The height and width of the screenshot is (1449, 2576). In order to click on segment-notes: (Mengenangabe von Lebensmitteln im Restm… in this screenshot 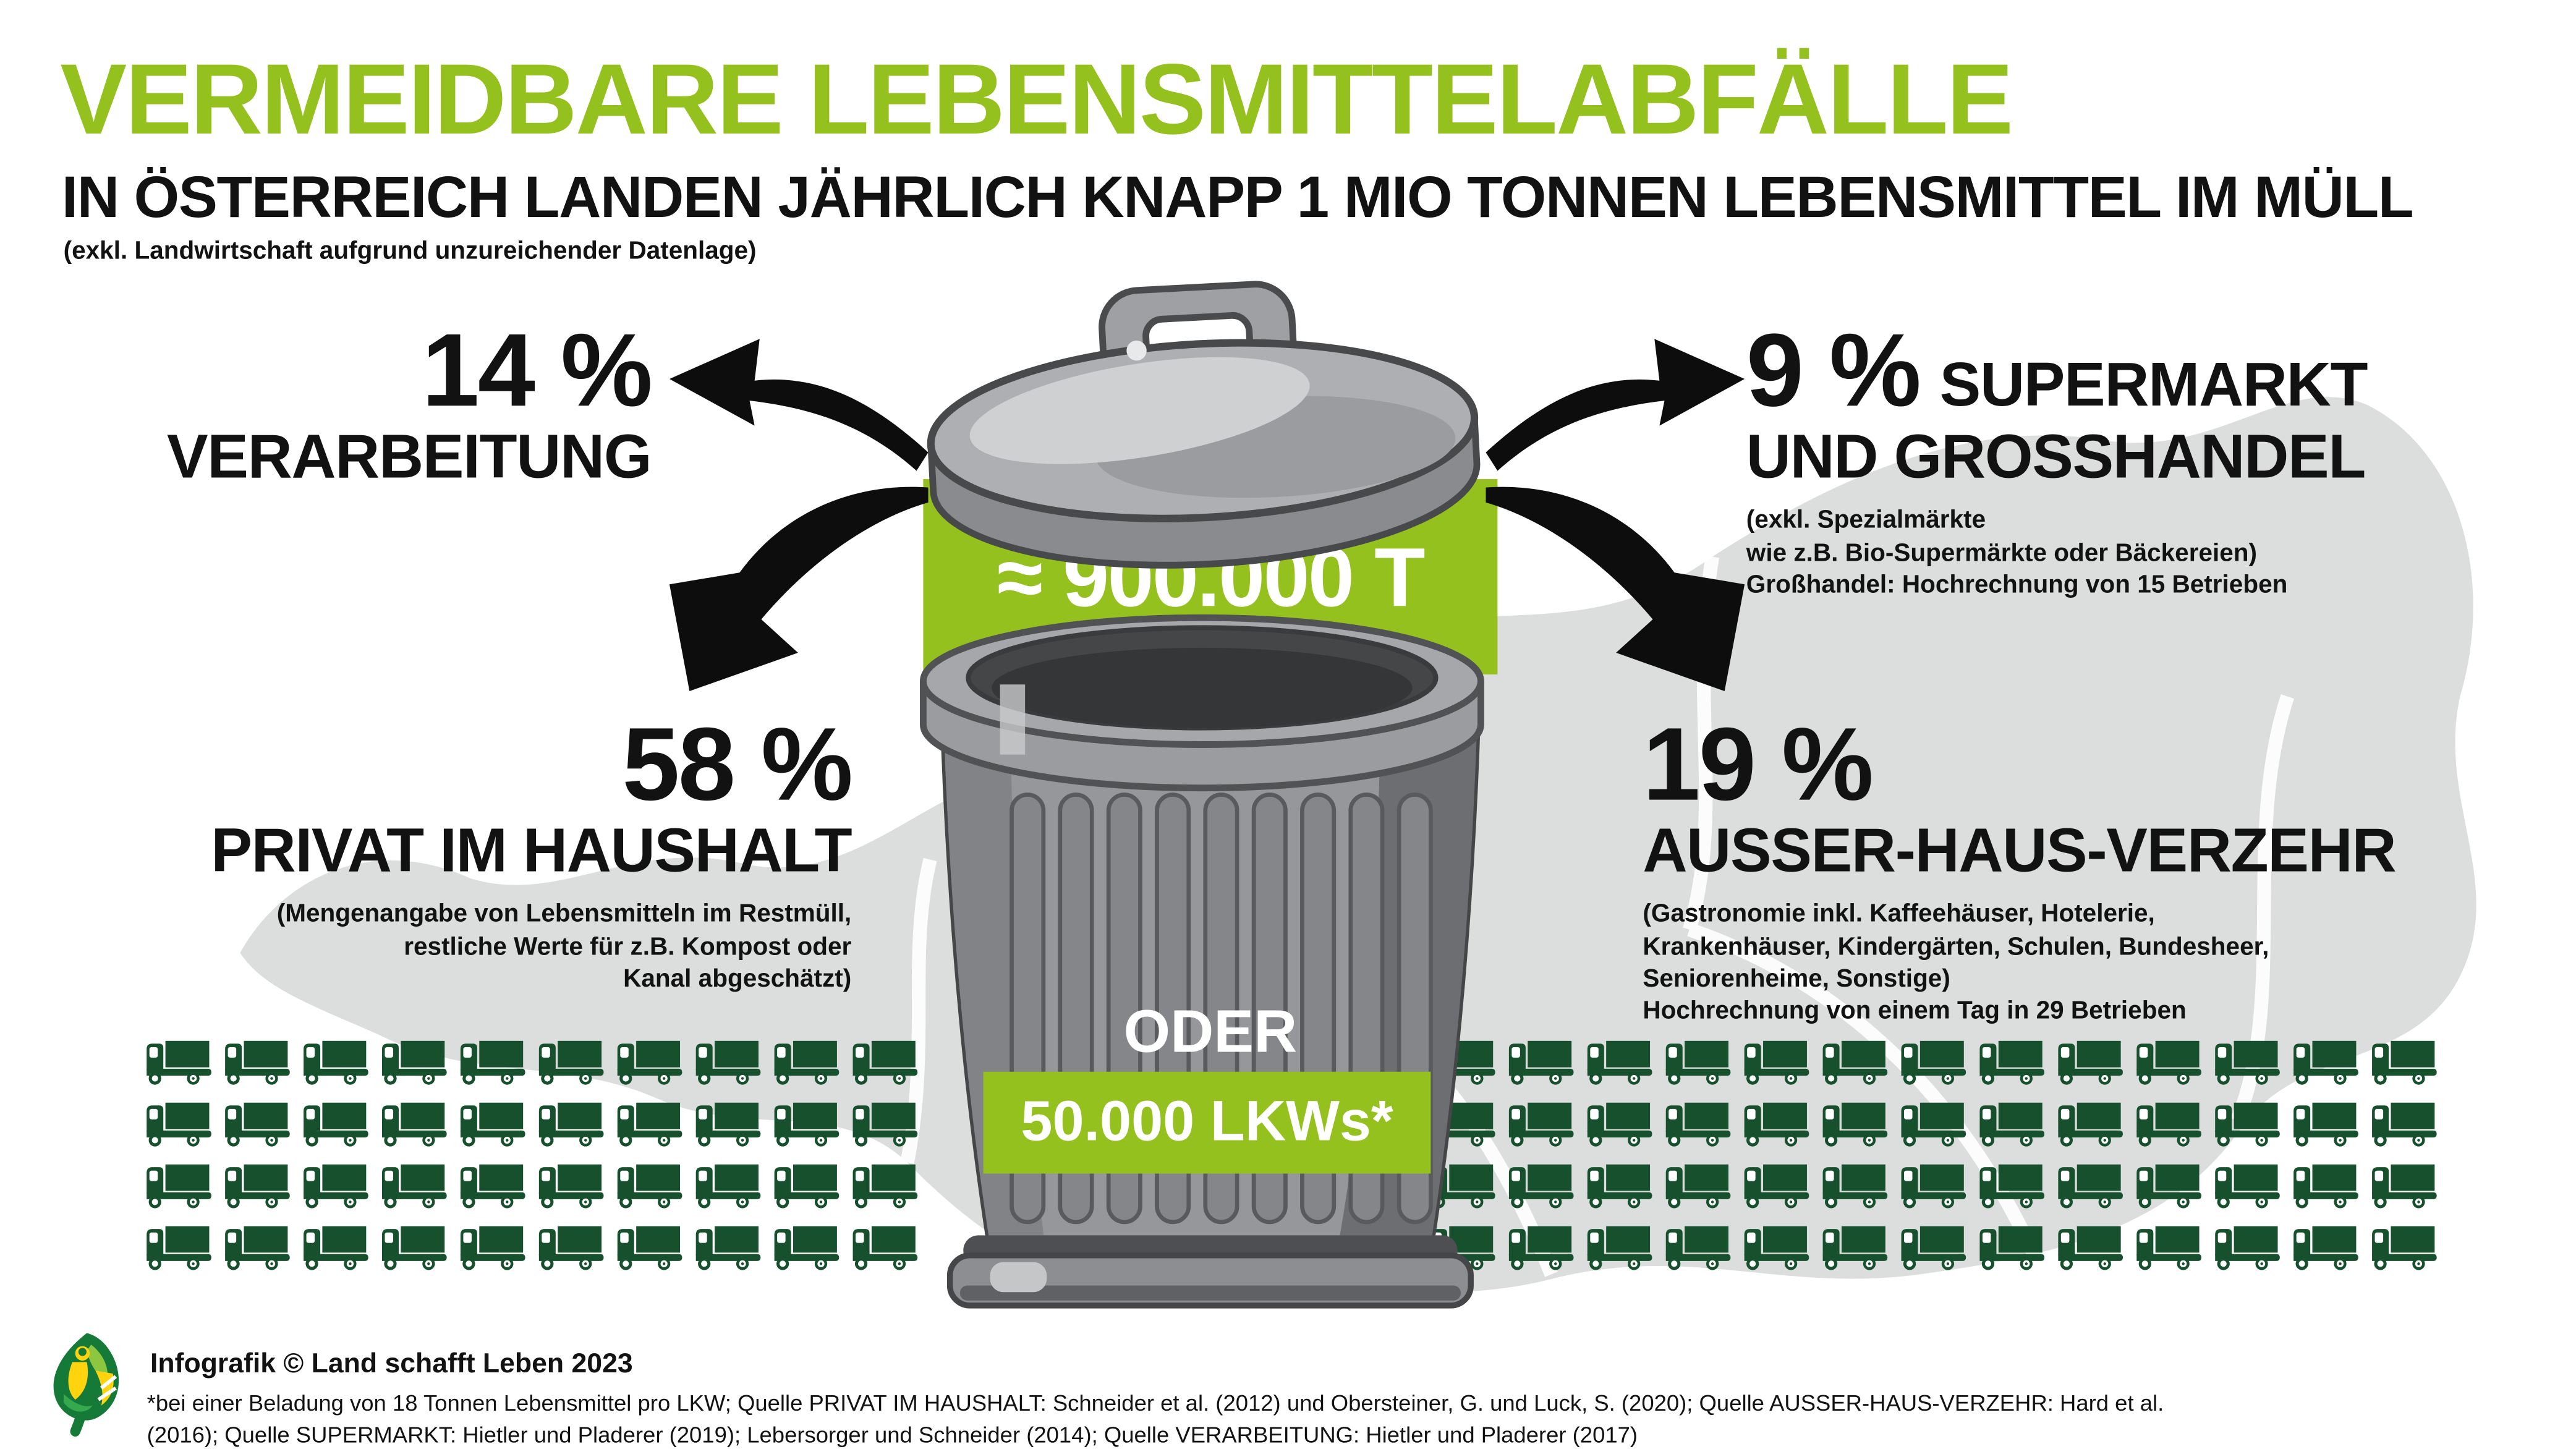, I will do `click(476, 947)`.